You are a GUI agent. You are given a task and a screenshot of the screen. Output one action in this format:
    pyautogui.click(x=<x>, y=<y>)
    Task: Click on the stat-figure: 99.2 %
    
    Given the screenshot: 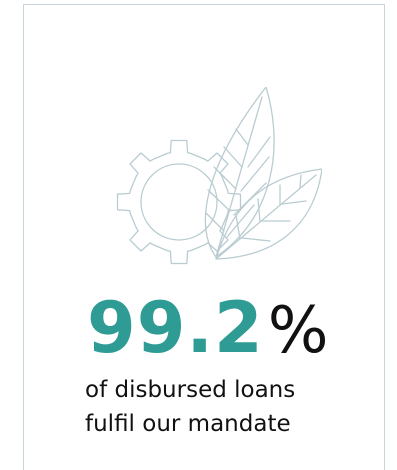 What is the action you would take?
    pyautogui.click(x=208, y=328)
    